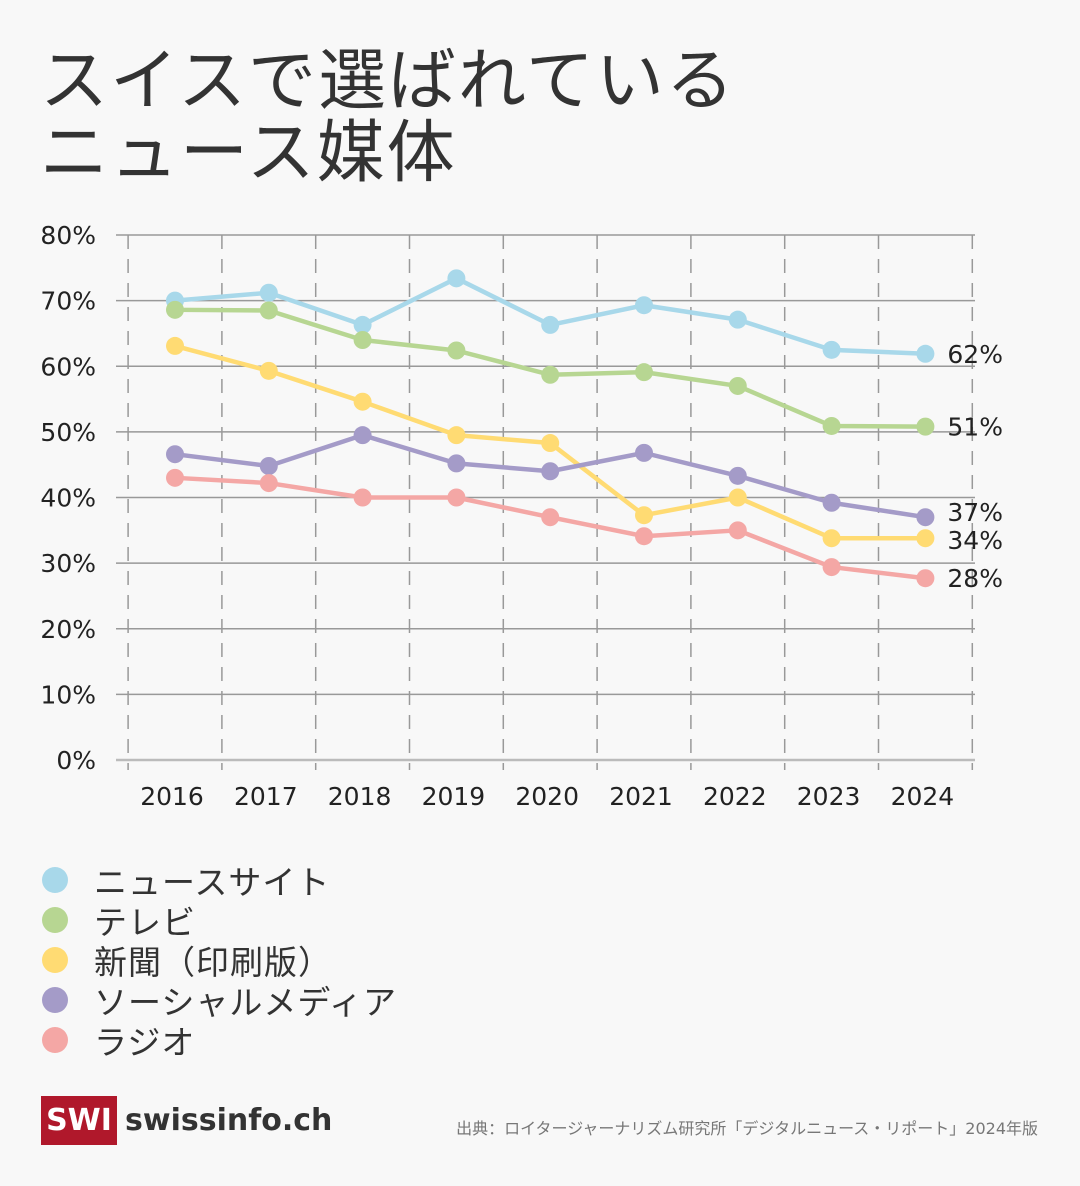 This screenshot has height=1186, width=1080. I want to click on legend-item-news-sites: ニュースサイト, so click(218, 881).